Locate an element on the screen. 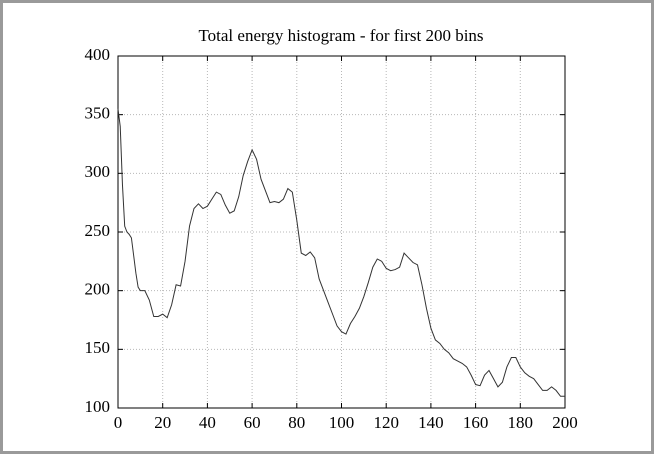 This screenshot has height=454, width=654. y-tick-label: 200 is located at coordinates (98, 289).